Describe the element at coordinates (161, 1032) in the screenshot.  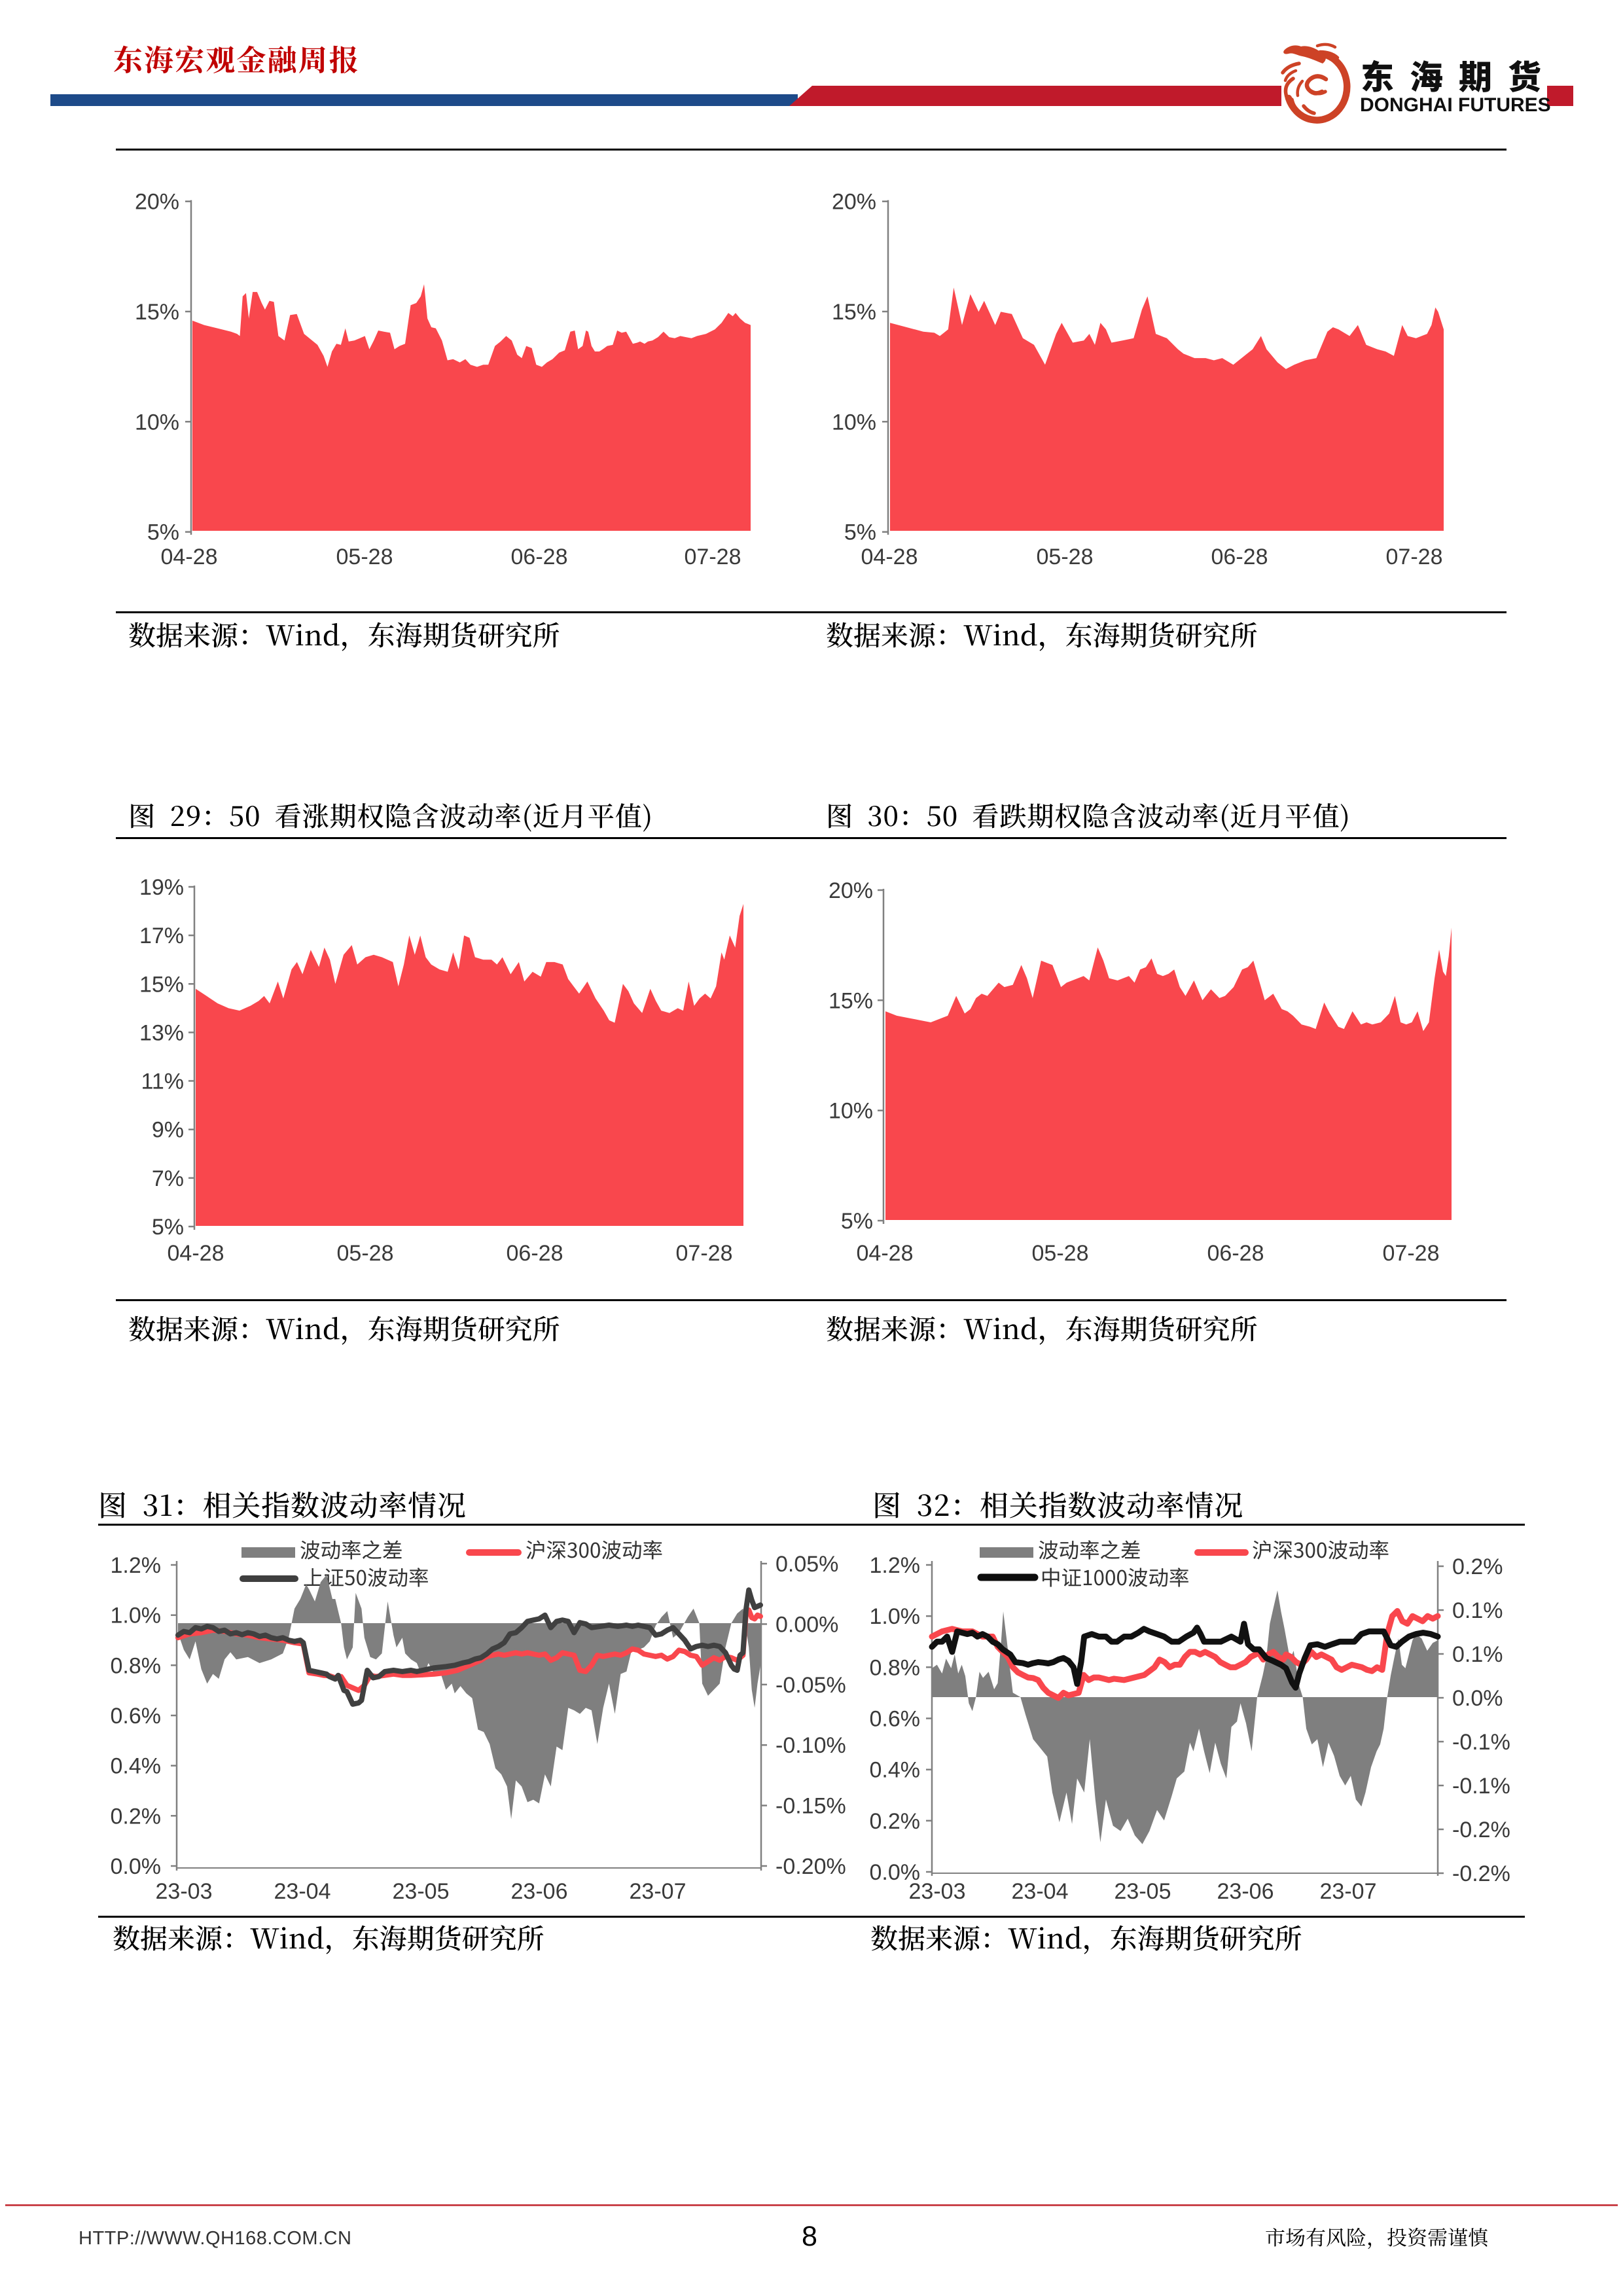
I see `svg-text: 13%` at that location.